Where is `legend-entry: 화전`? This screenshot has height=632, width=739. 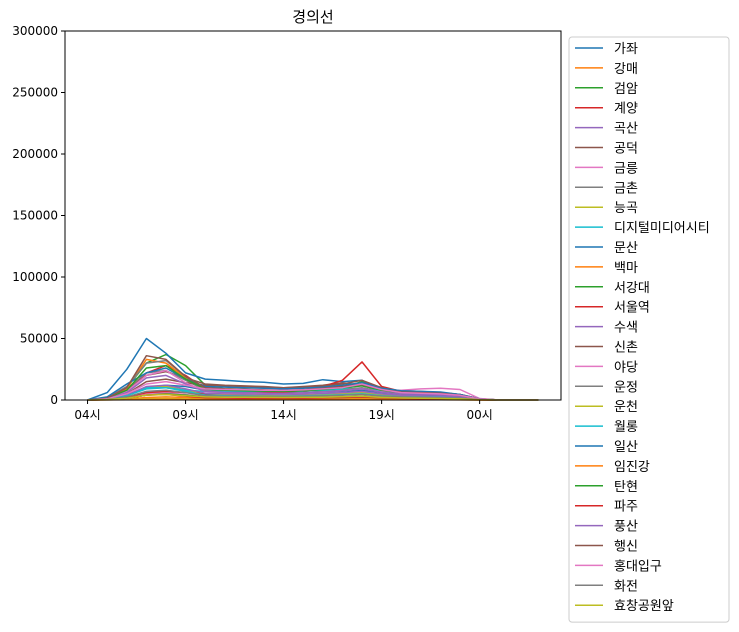
legend-entry: 화전 is located at coordinates (626, 586).